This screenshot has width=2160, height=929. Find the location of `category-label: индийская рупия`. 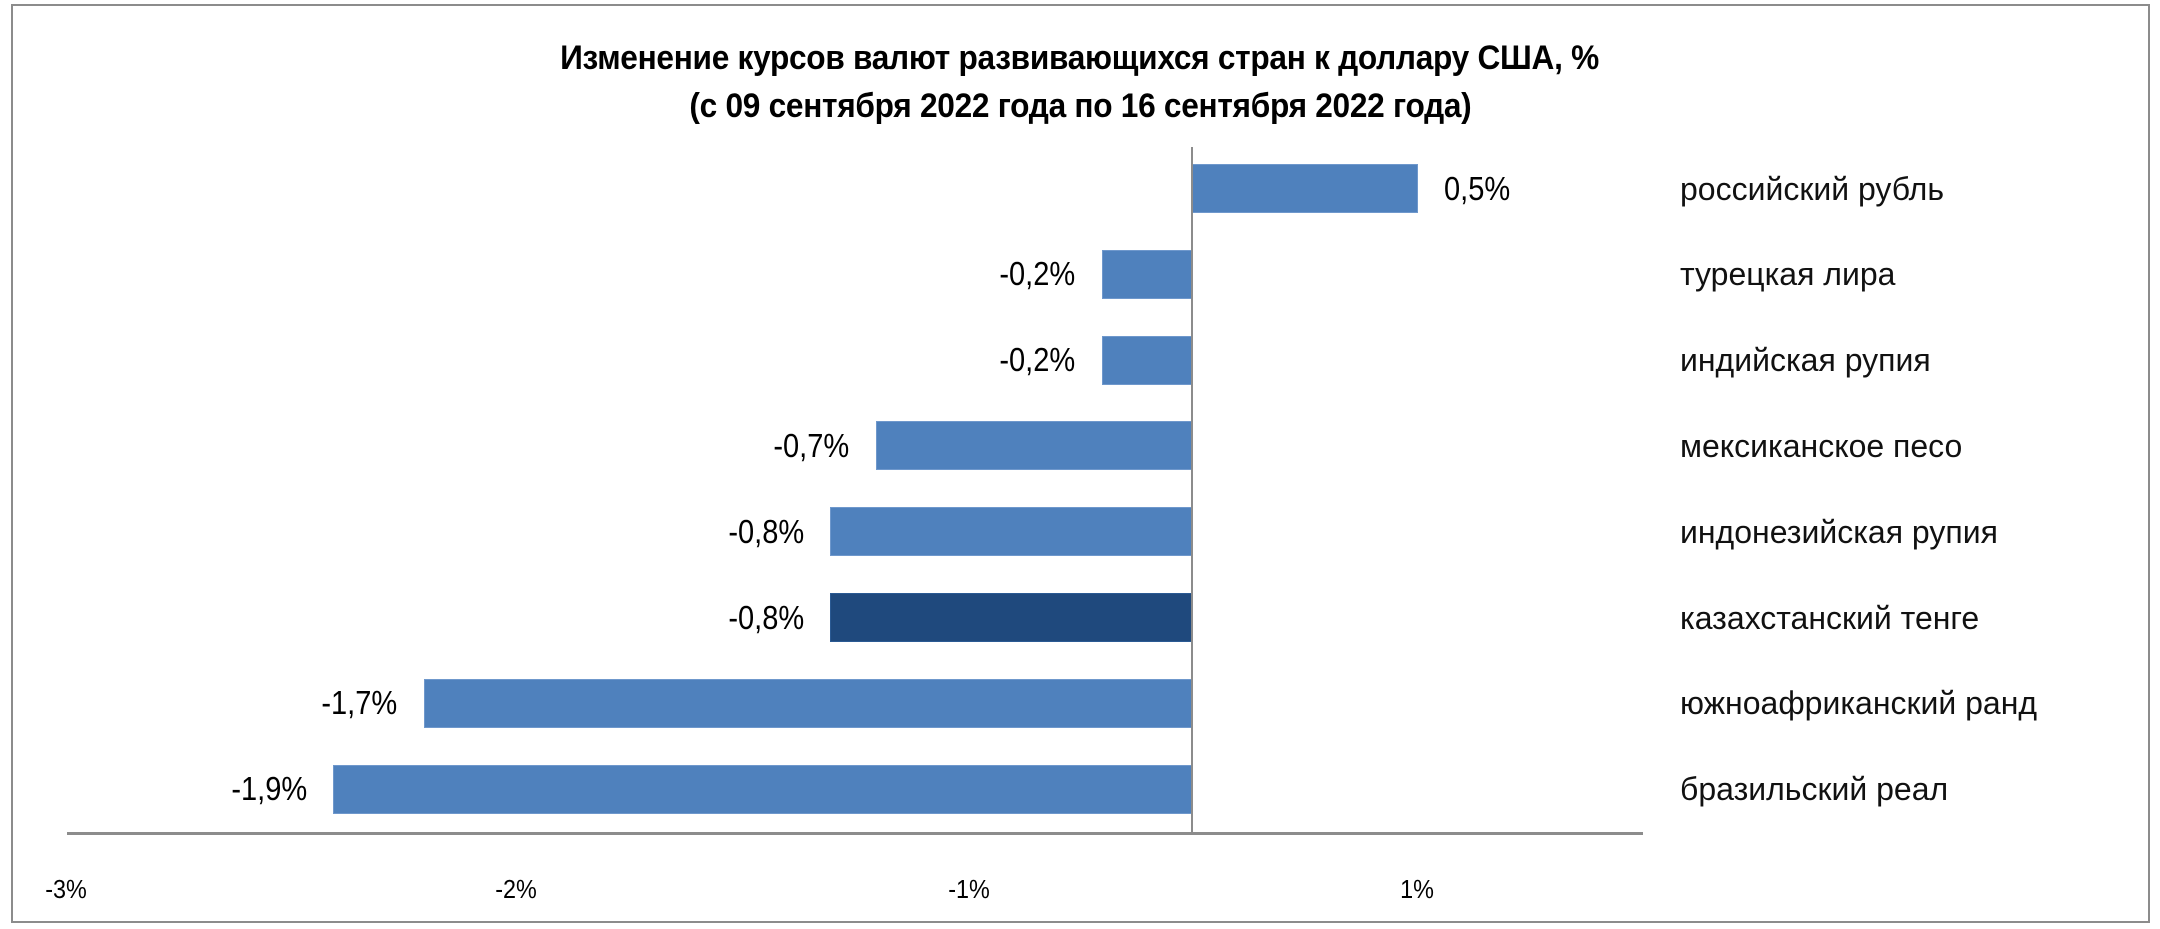

category-label: индийская рупия is located at coordinates (1805, 360).